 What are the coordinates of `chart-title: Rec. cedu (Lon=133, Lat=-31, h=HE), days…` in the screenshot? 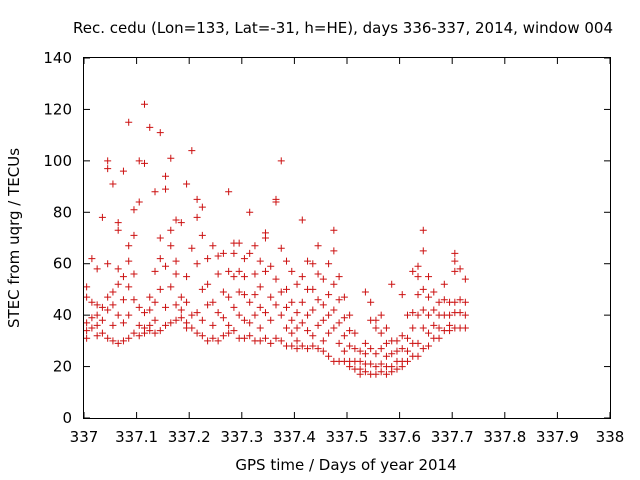 It's located at (343, 28).